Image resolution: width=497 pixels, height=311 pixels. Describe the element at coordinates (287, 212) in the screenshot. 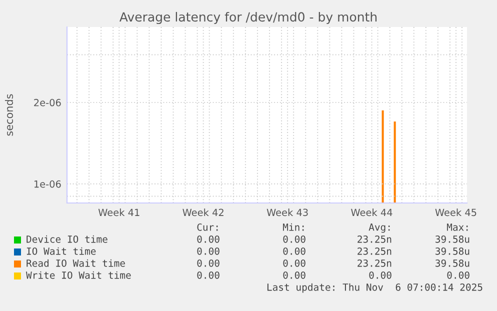

I see `x-tick-label: Week 43` at that location.